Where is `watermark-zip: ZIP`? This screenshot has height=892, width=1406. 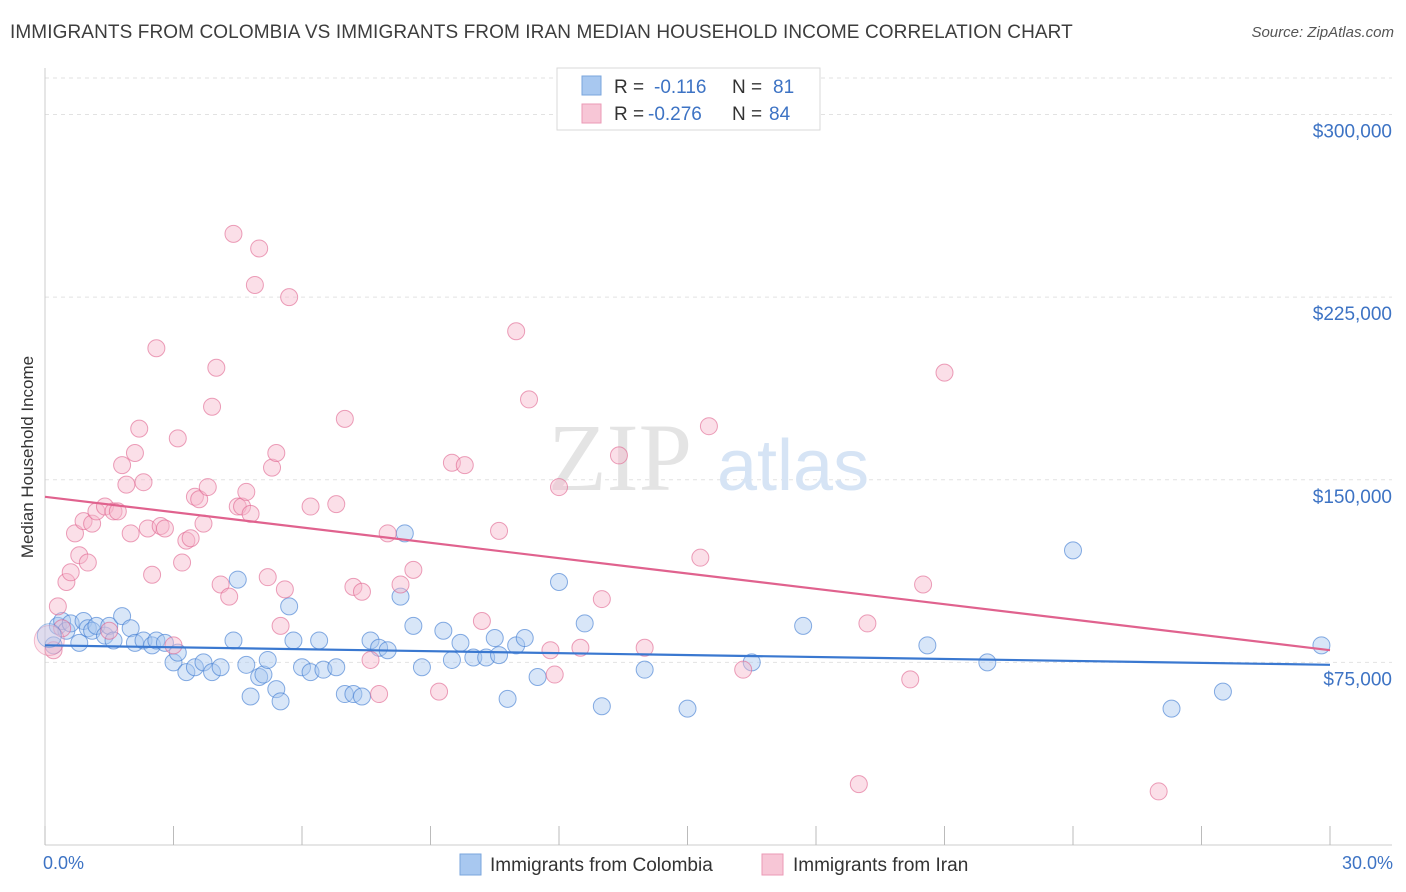
watermark-zip: ZIP is located at coordinates (620, 457).